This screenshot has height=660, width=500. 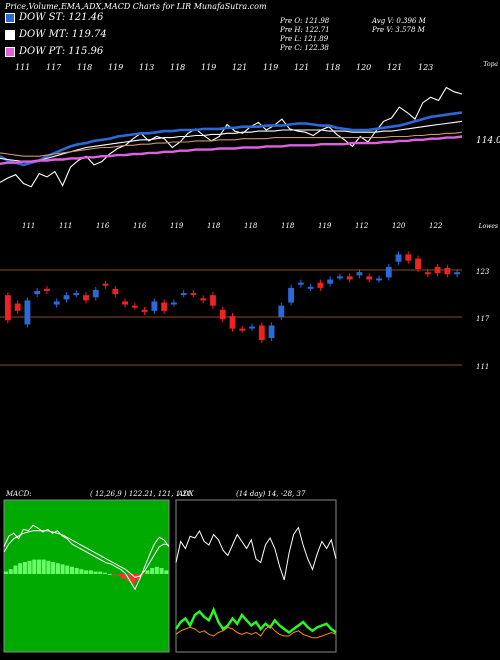 I want to click on stat-pre-open: Pre O: 121.98, so click(x=305, y=21).